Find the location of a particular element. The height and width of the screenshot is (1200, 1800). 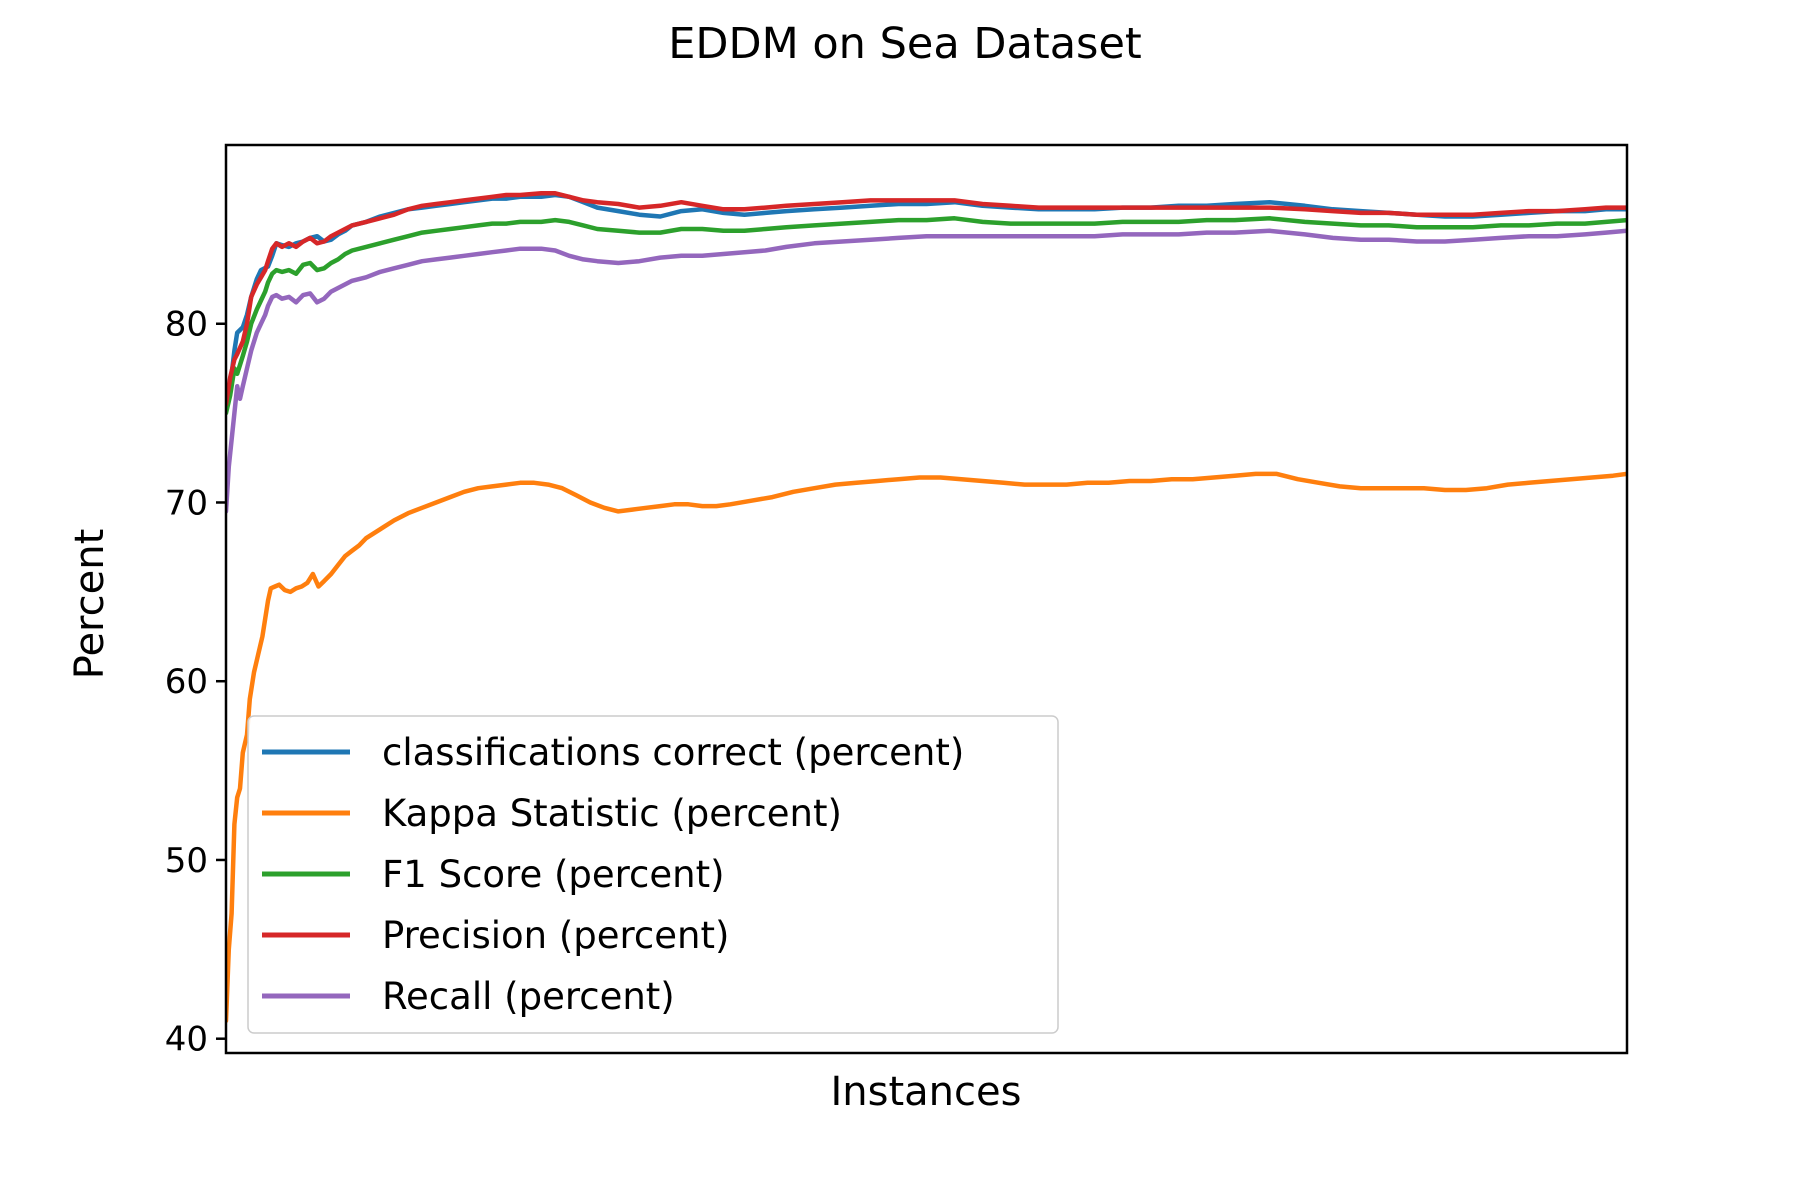

y-tick-label-4: 80 is located at coordinates (186, 325).